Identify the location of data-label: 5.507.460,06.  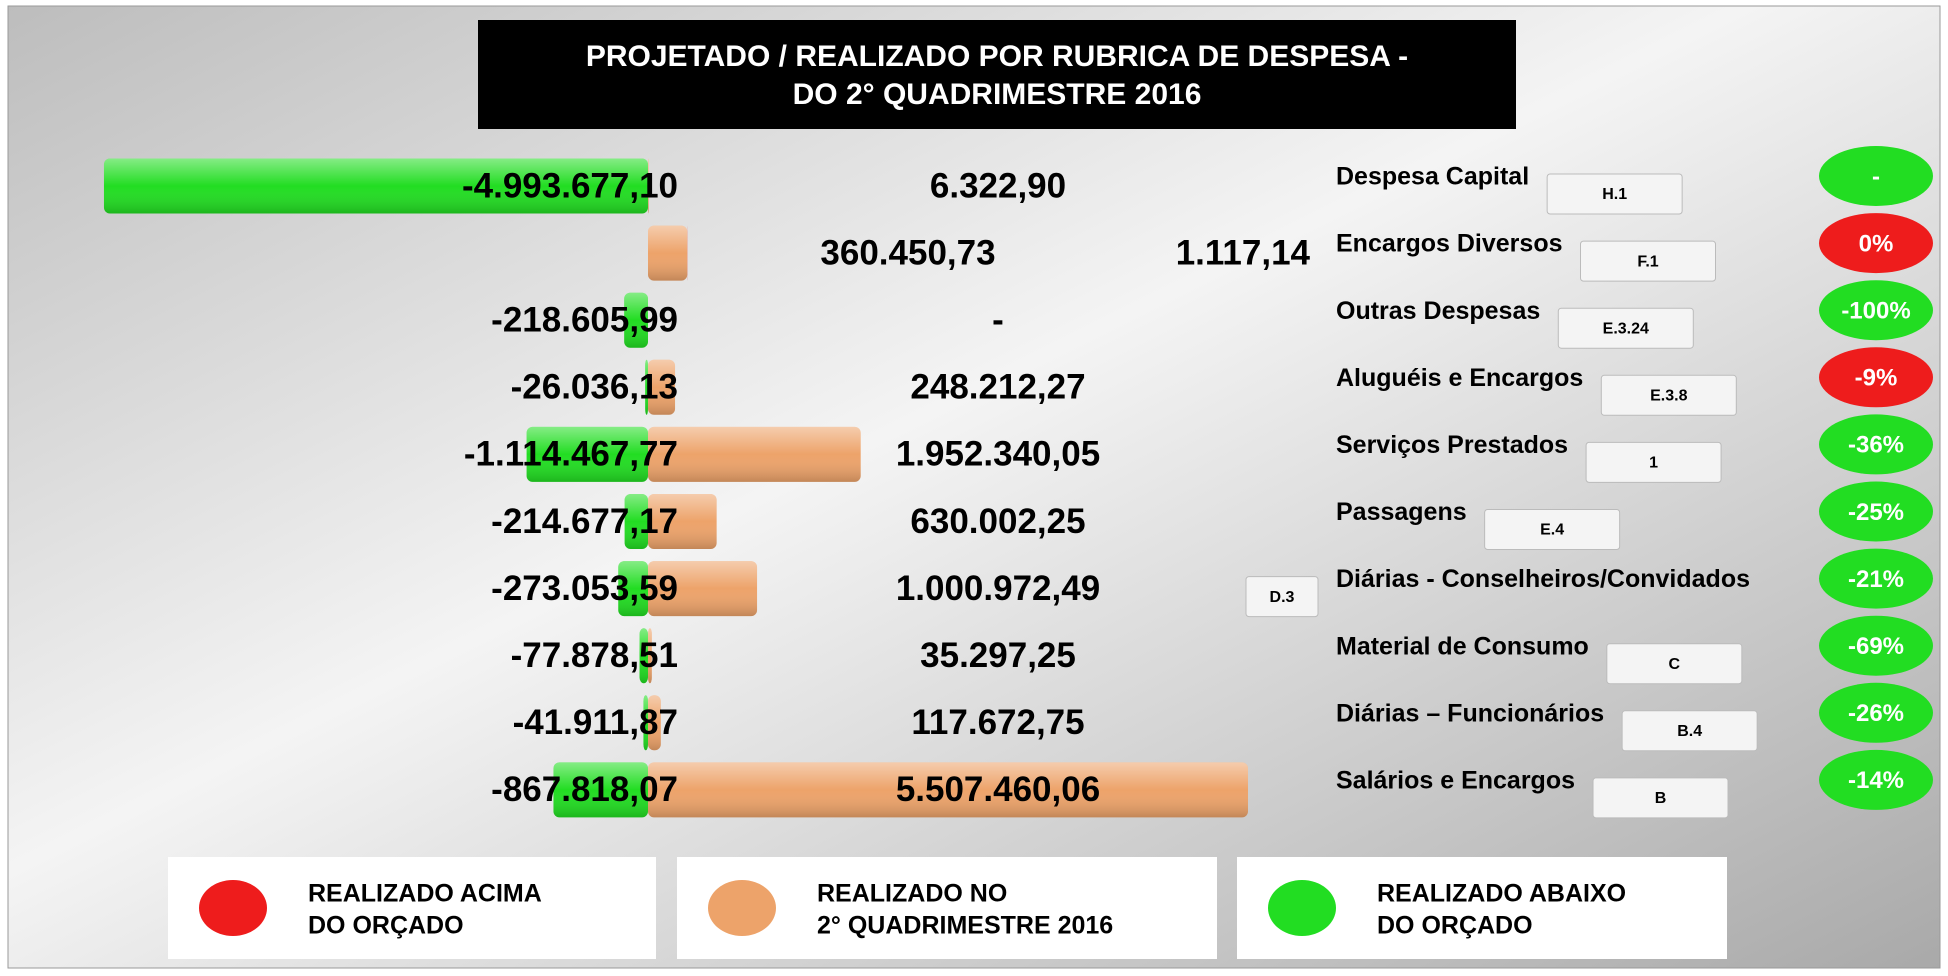
(998, 789).